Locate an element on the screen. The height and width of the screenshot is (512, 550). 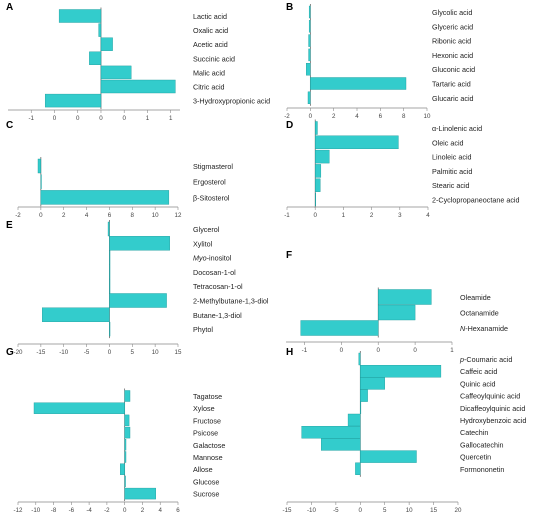
x-tick-label: -12 is located at coordinates (19, 509).